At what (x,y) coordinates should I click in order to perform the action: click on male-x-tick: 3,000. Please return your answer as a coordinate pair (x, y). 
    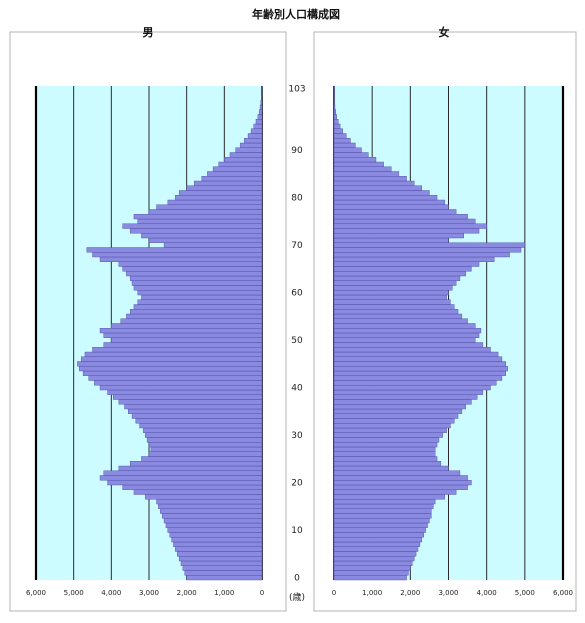
    Looking at the image, I should click on (149, 593).